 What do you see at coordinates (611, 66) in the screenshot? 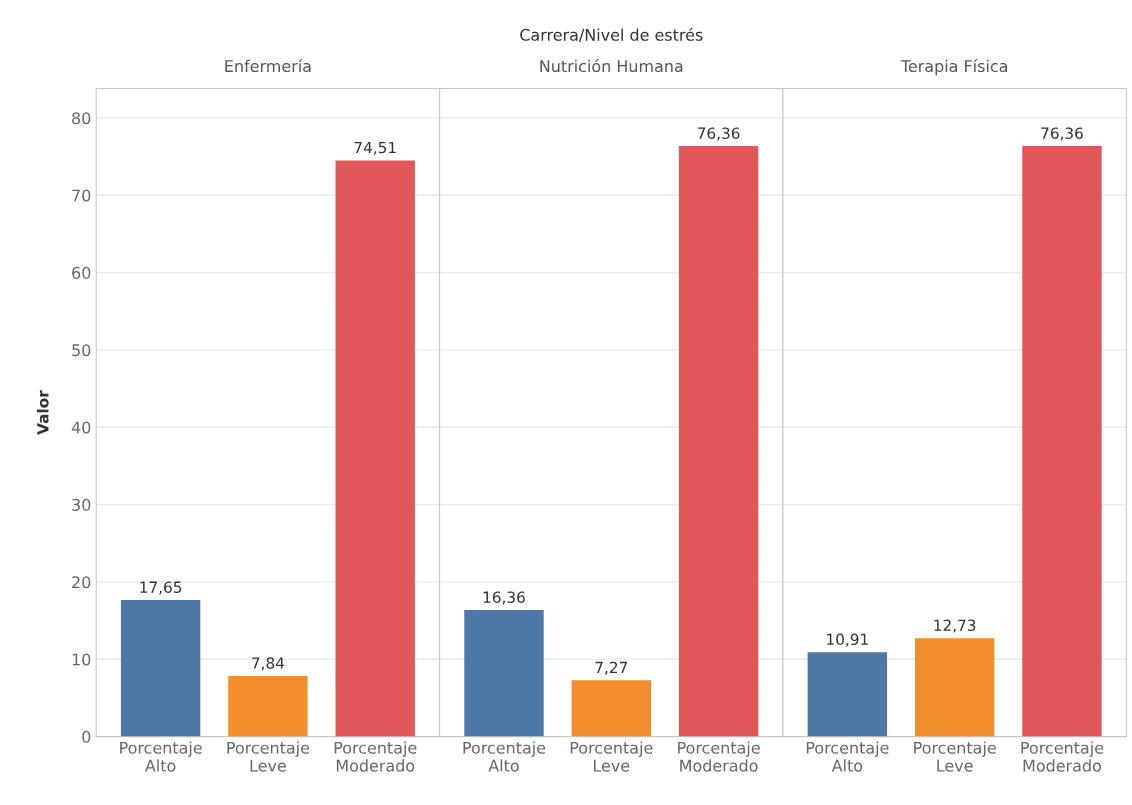
I see `chart-title: Nutrición Humana` at bounding box center [611, 66].